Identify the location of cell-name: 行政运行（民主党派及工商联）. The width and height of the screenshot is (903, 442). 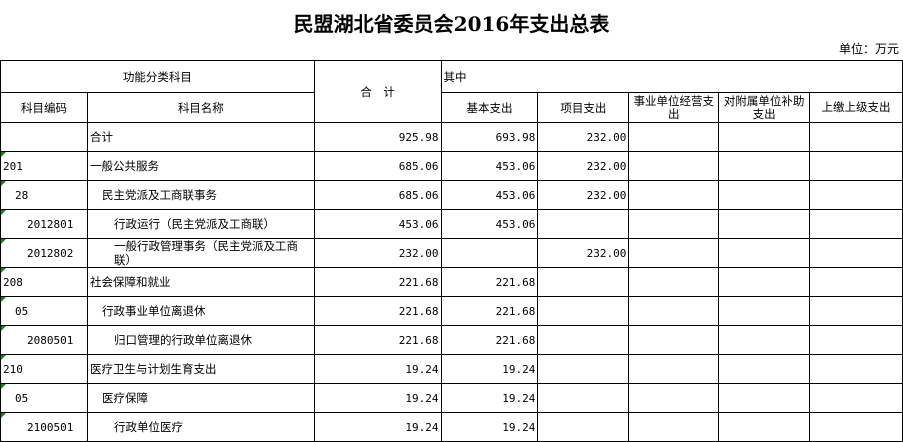
(200, 224).